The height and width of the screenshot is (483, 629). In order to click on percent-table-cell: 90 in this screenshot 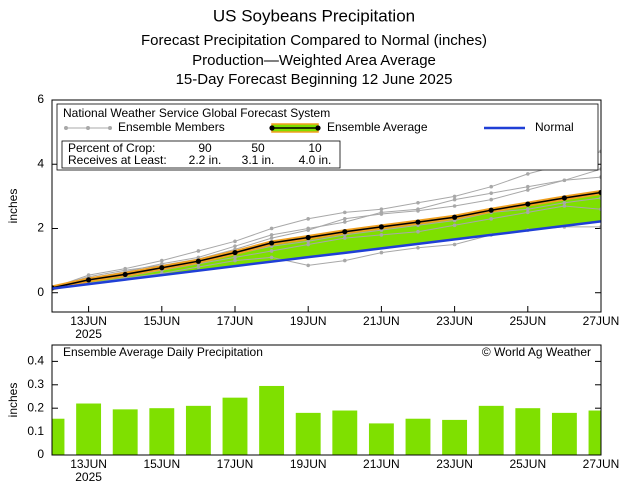, I will do `click(205, 148)`.